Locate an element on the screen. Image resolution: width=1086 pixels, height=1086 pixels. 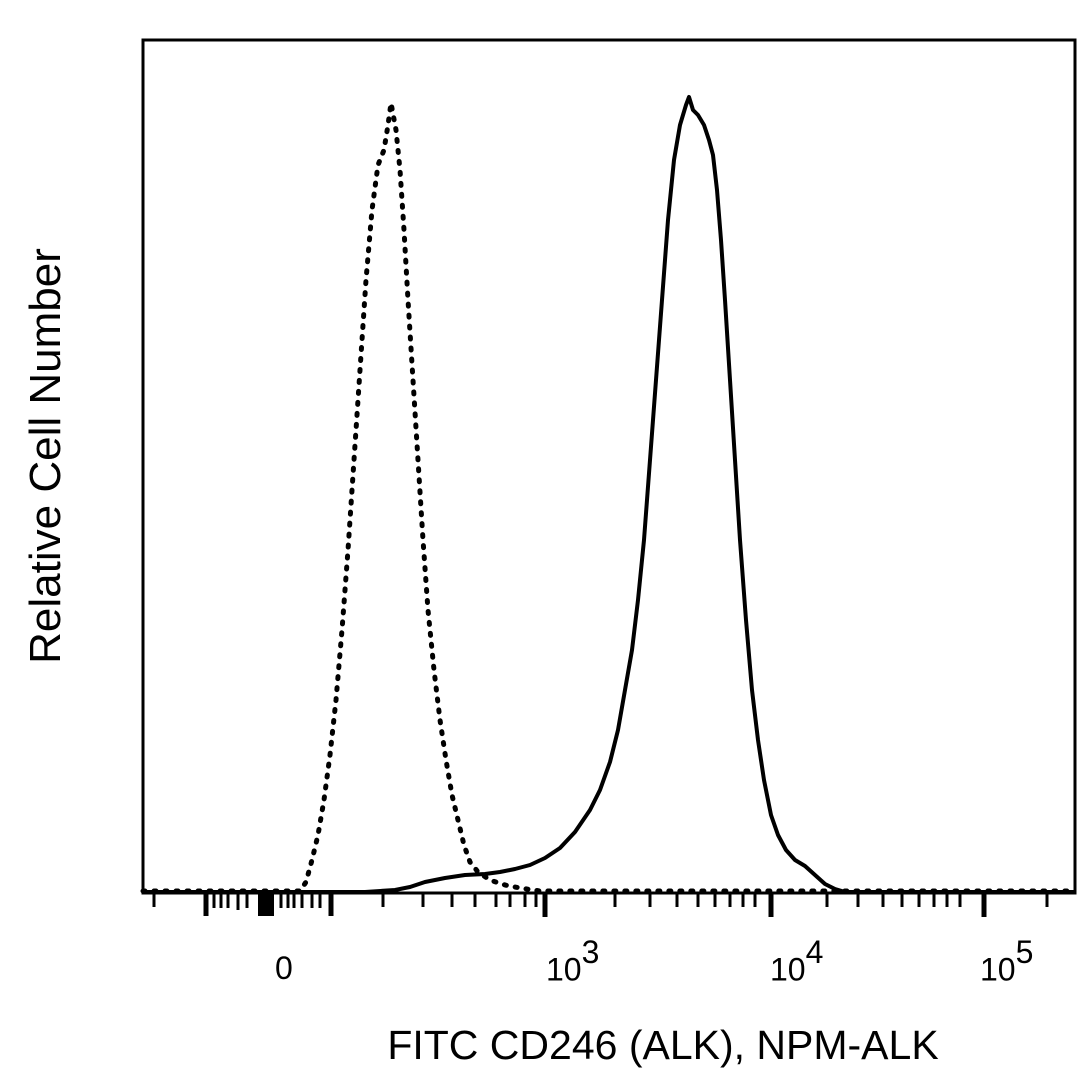
x-tick-label-10e5: 10⁵ is located at coordinates (1007, 961).